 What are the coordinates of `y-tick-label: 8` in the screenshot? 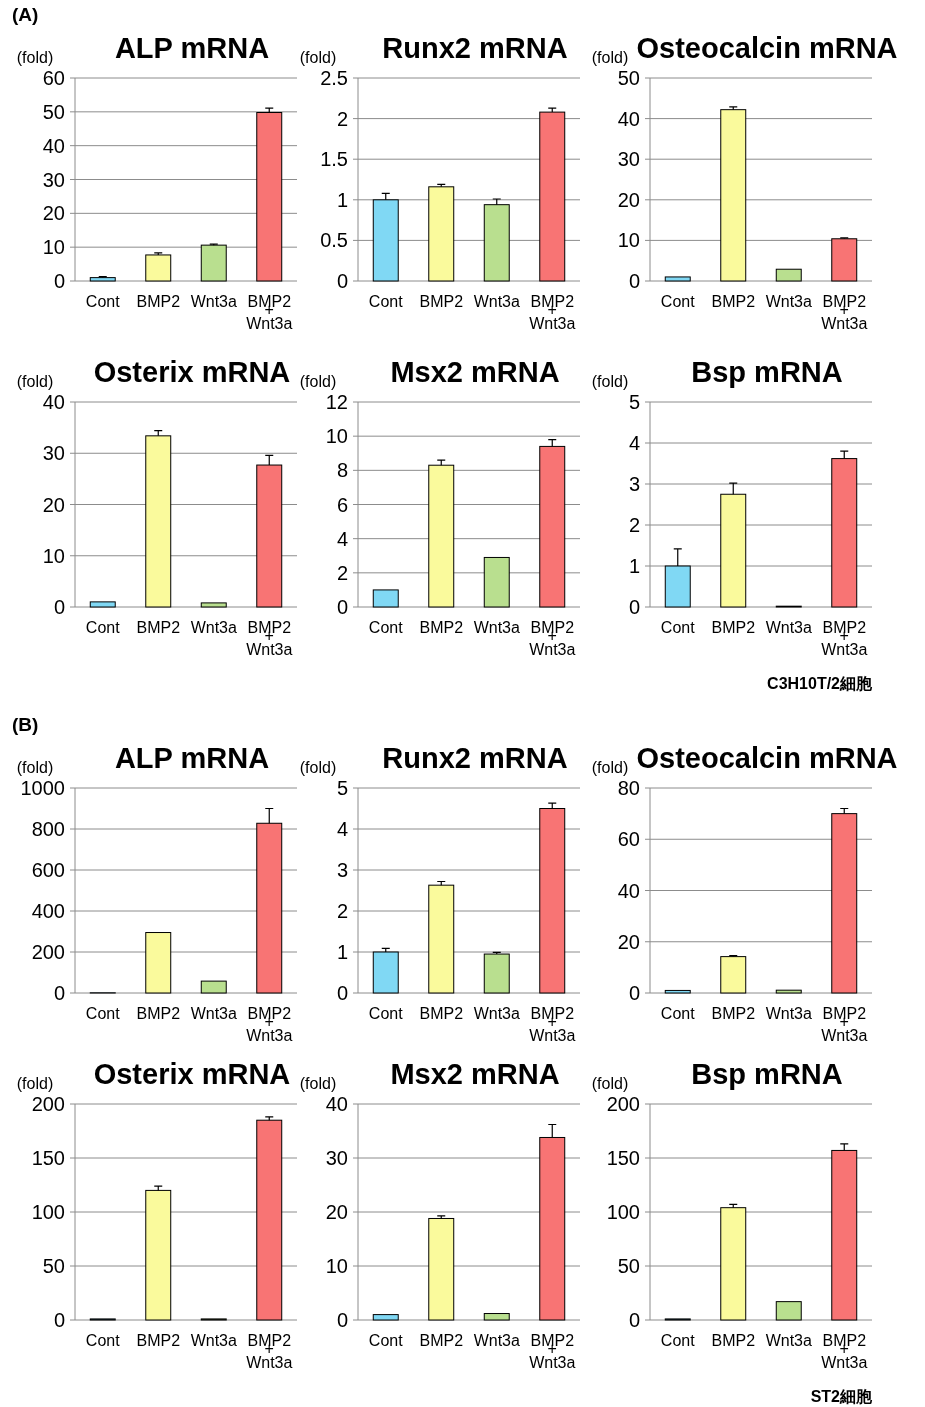 It's located at (342, 470).